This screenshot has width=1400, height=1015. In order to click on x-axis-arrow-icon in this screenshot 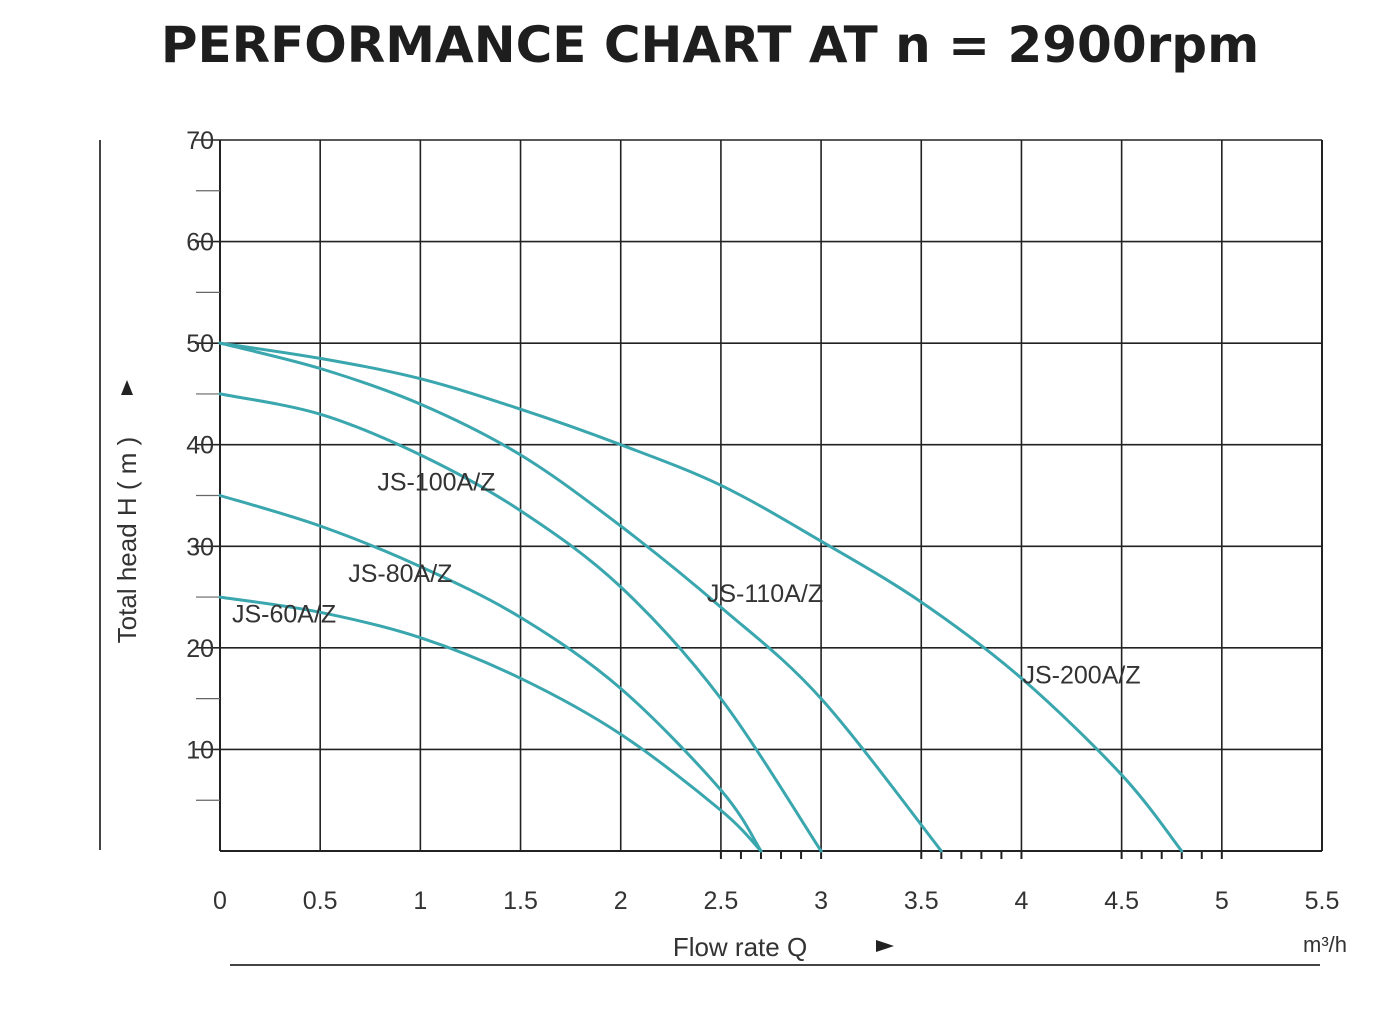, I will do `click(885, 946)`.